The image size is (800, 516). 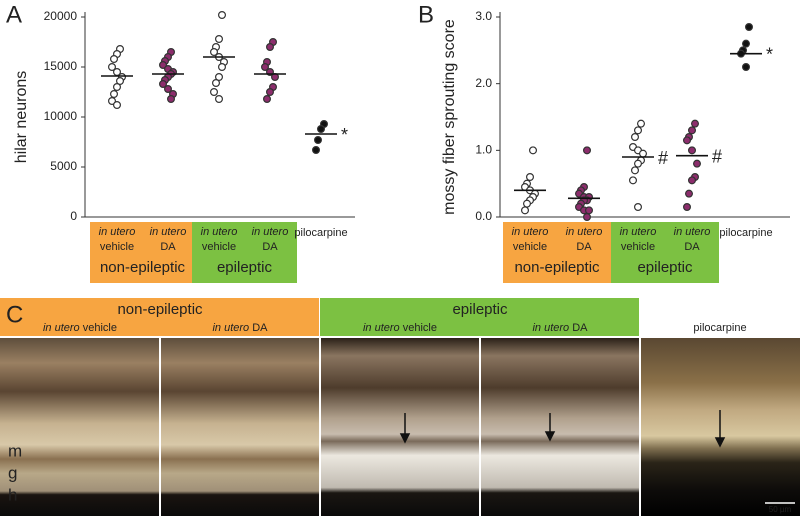 What do you see at coordinates (483, 16) in the screenshot?
I see `y-tick-label: 3.0` at bounding box center [483, 16].